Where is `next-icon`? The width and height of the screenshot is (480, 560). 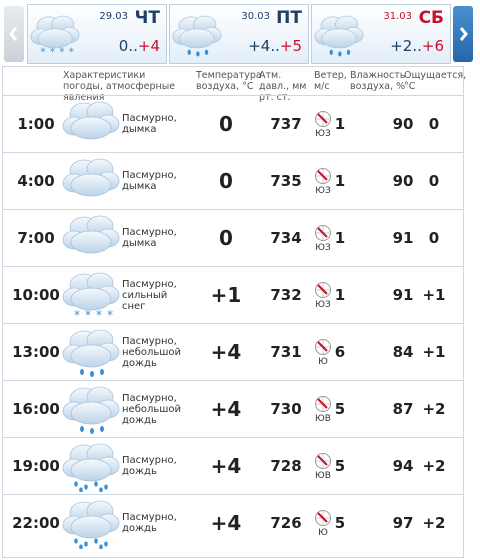 next-icon is located at coordinates (463, 34).